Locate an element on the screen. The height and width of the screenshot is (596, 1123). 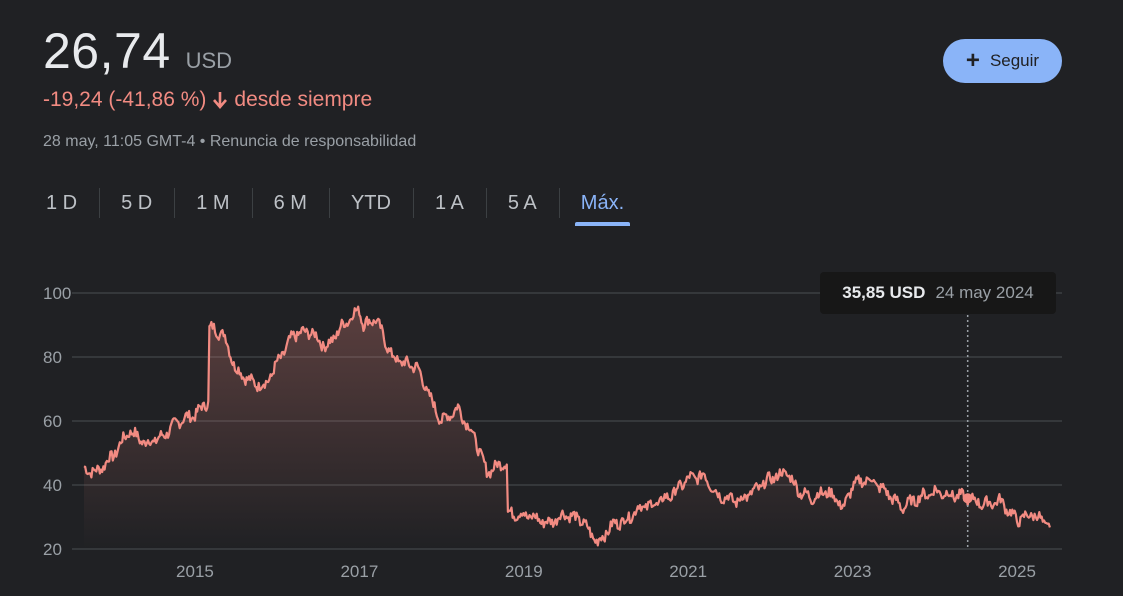
y-tick-label: 40 is located at coordinates (52, 485).